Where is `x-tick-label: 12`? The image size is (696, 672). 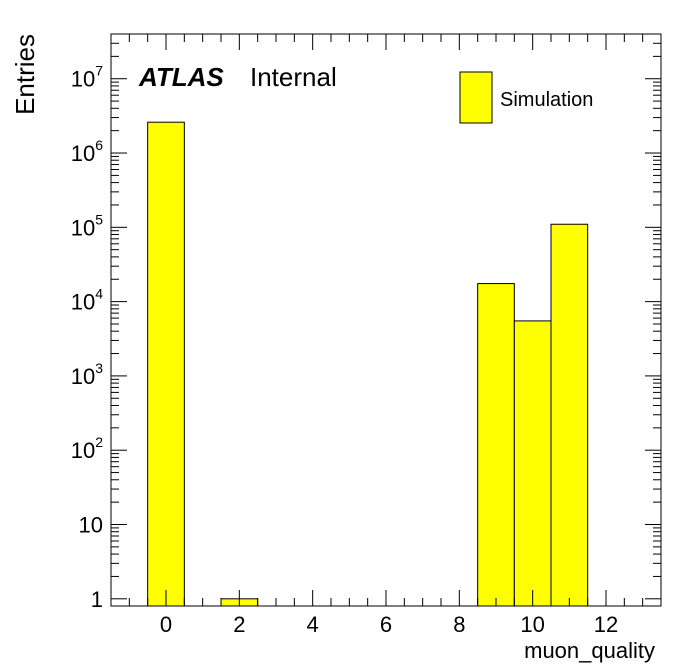 x-tick-label: 12 is located at coordinates (606, 624).